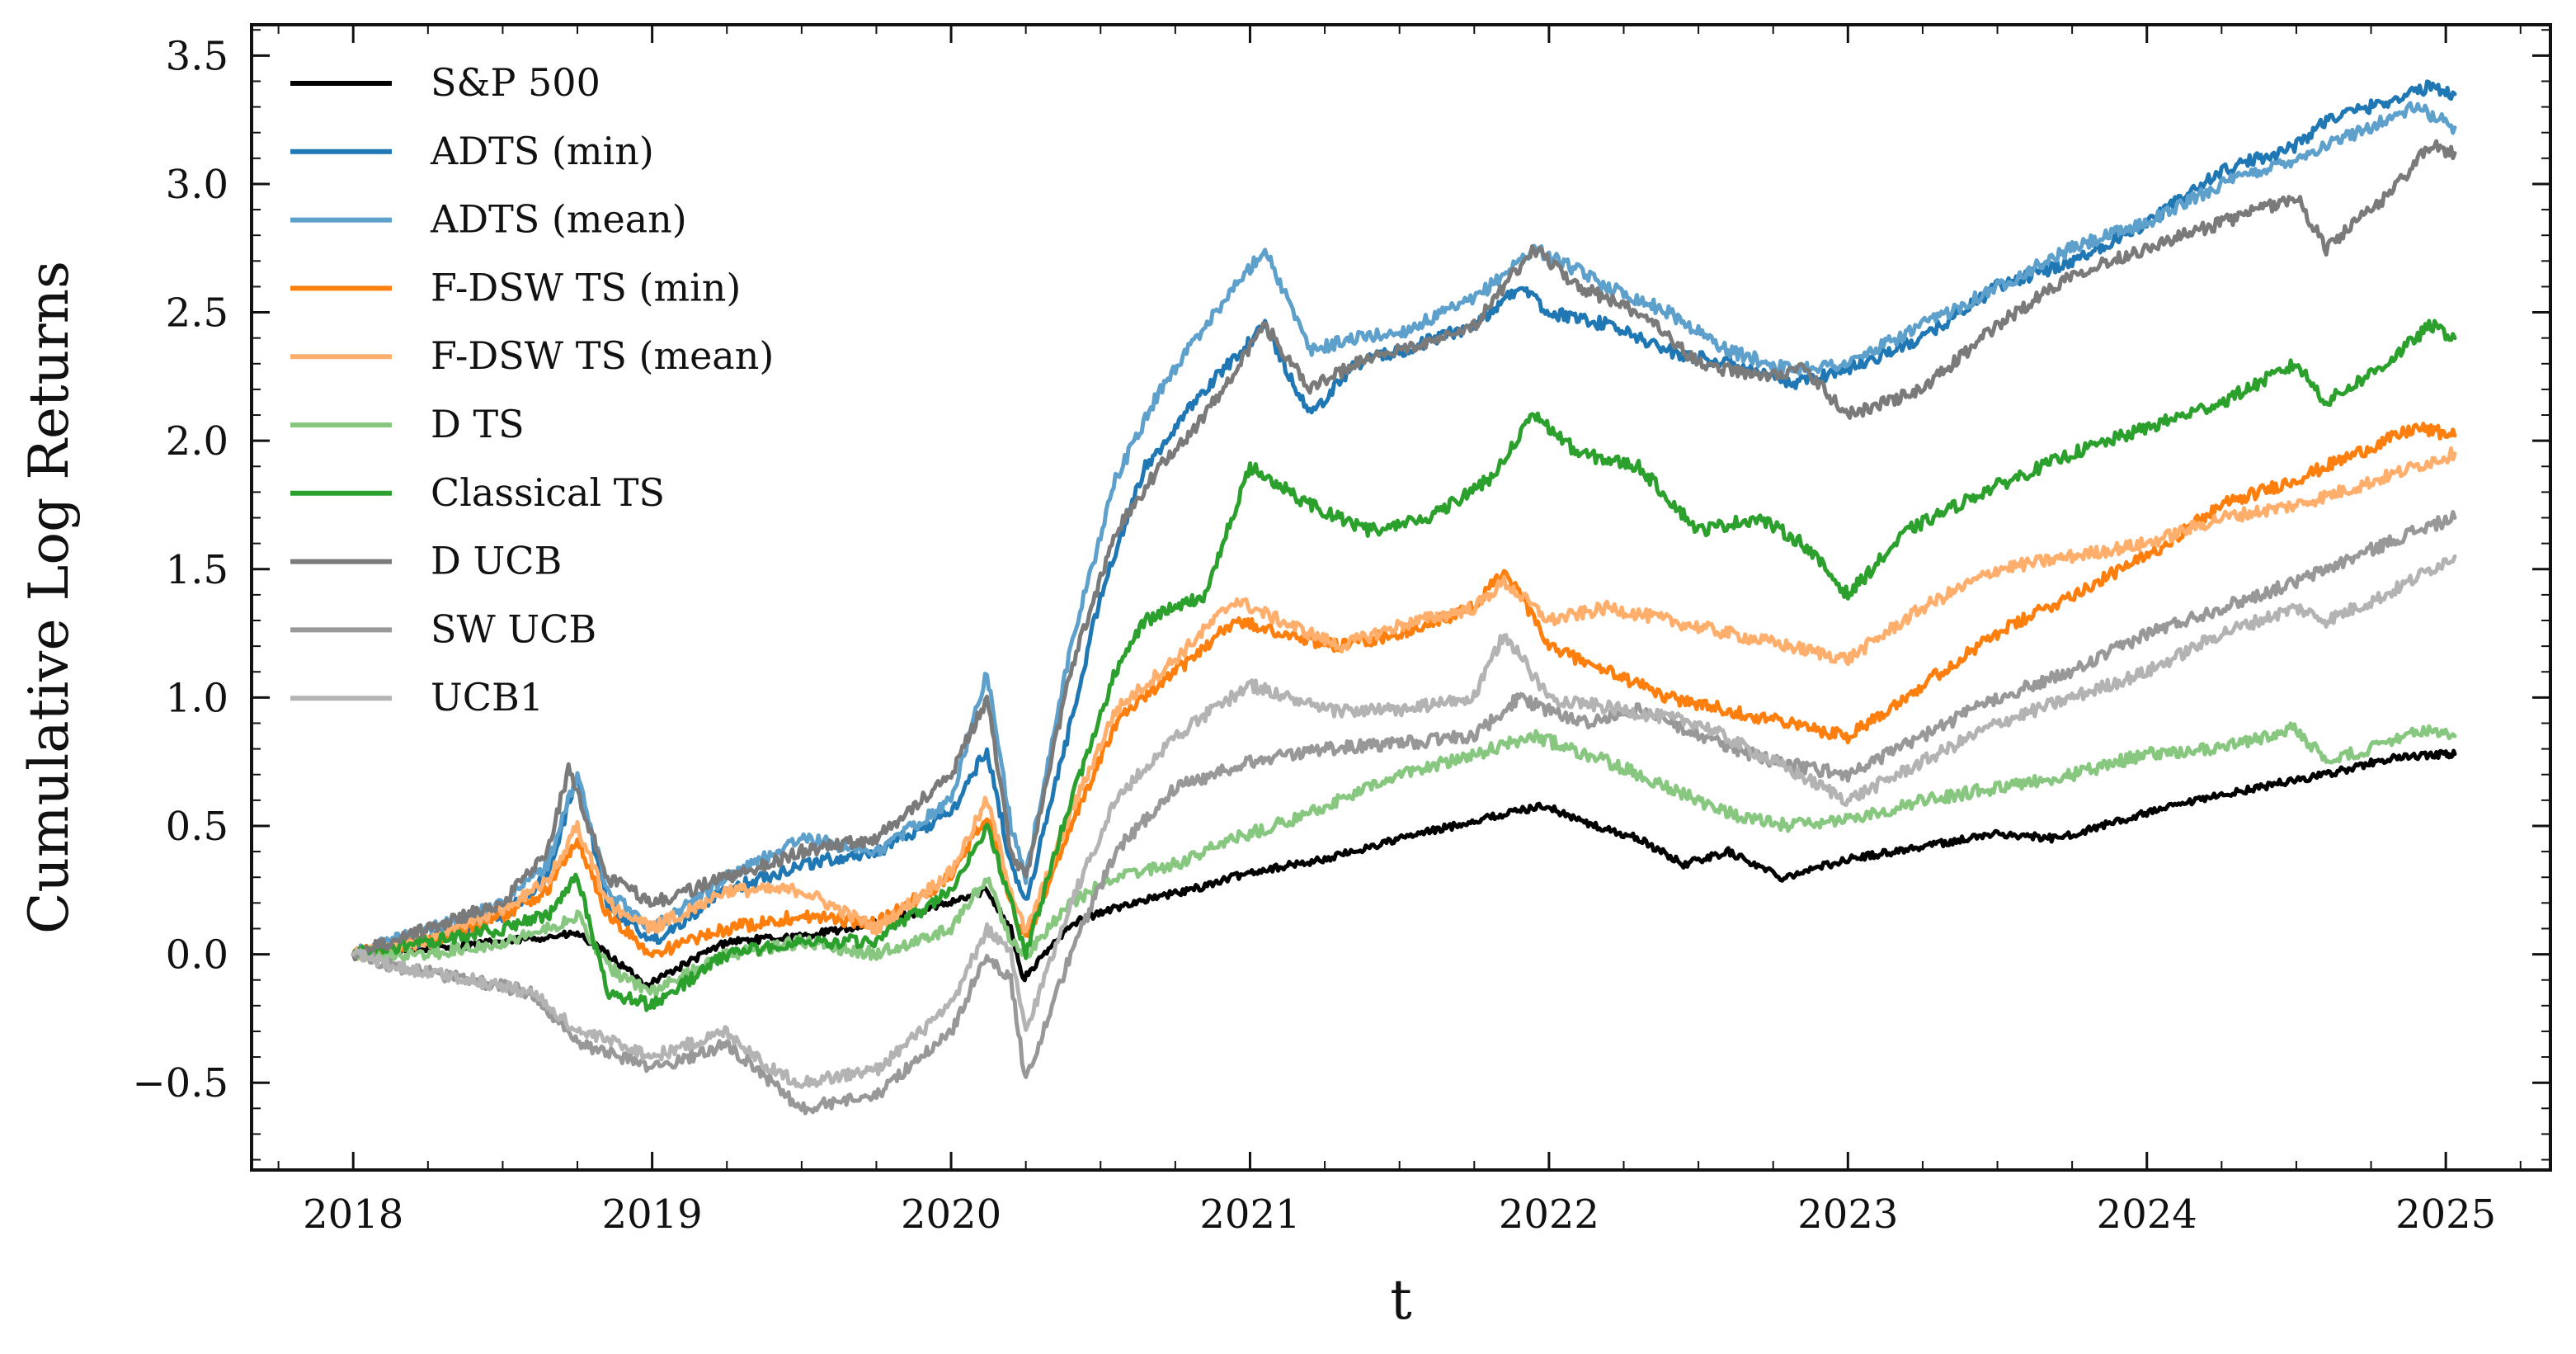 The image size is (2576, 1354). What do you see at coordinates (542, 151) in the screenshot?
I see `legend-label: ADTS (min)` at bounding box center [542, 151].